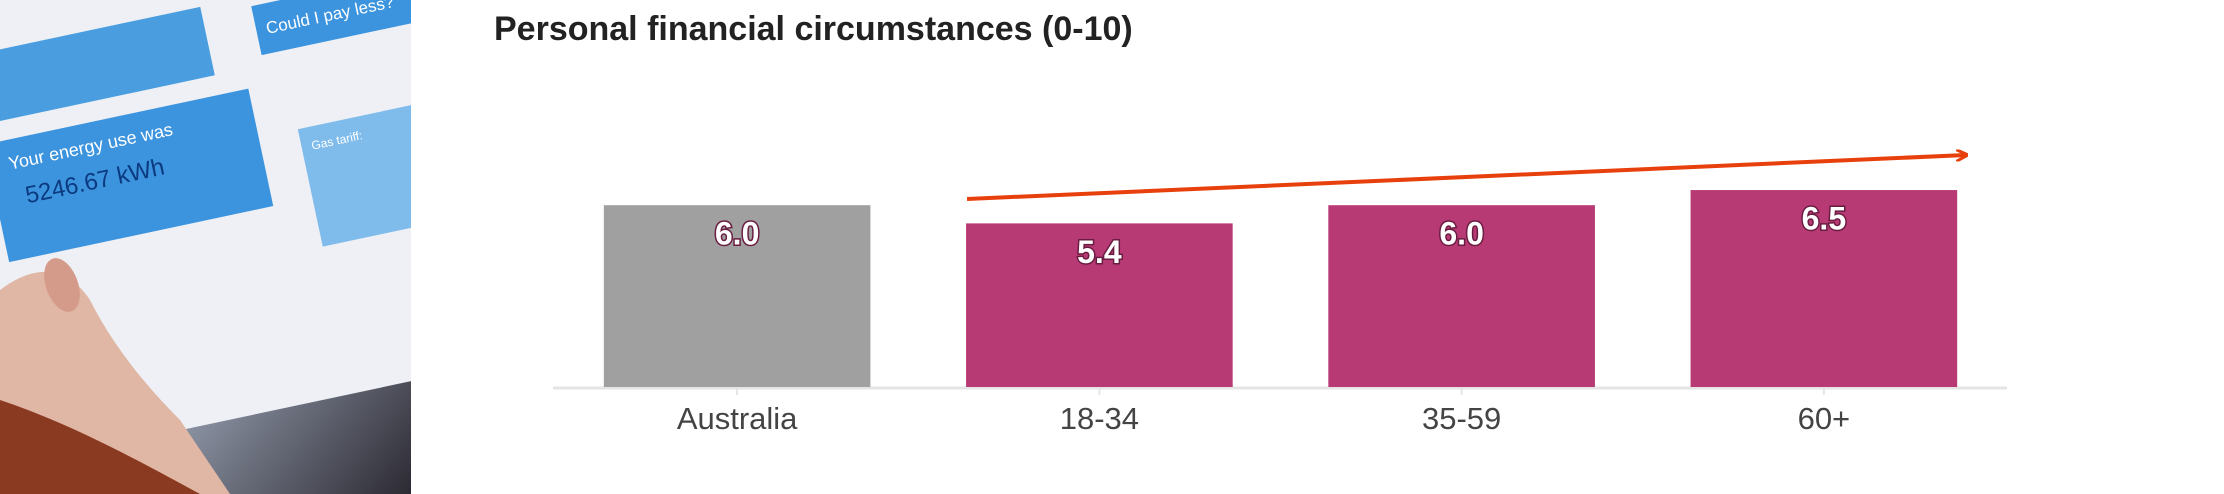 Image resolution: width=2224 pixels, height=494 pixels. What do you see at coordinates (813, 29) in the screenshot?
I see `chart-title: Personal financial circumstances (0-10)` at bounding box center [813, 29].